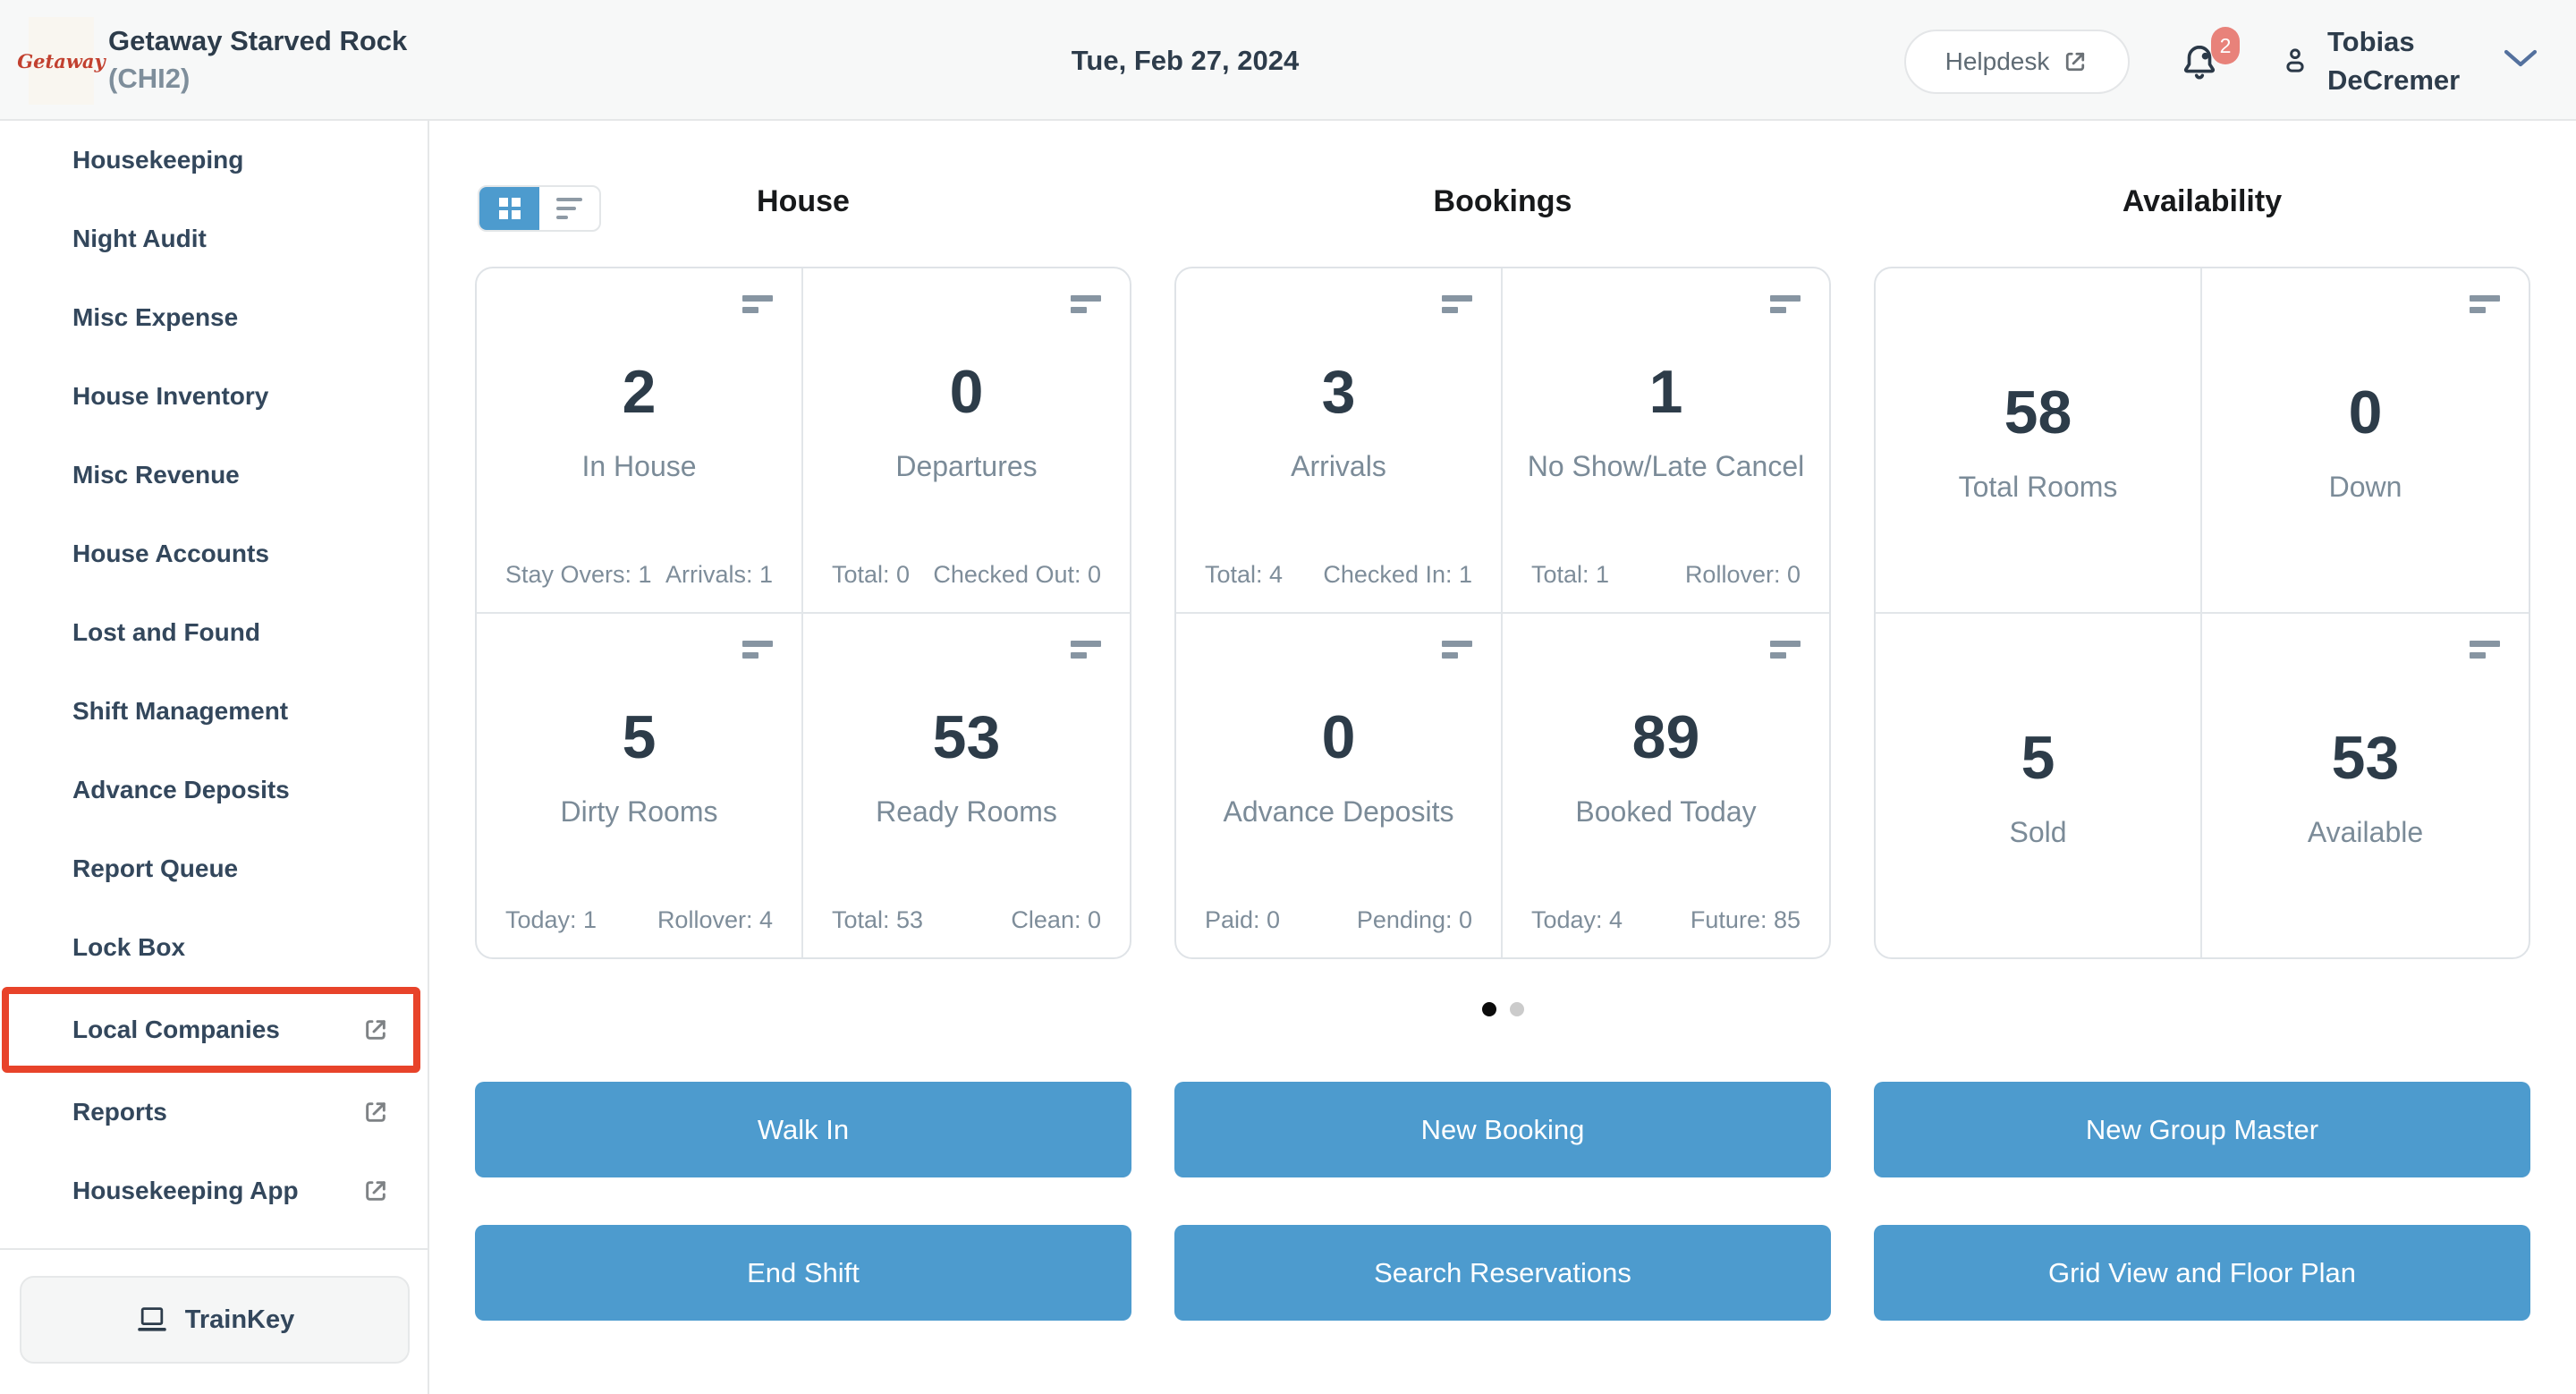  What do you see at coordinates (239, 1319) in the screenshot?
I see `trainkey-label: TrainKey` at bounding box center [239, 1319].